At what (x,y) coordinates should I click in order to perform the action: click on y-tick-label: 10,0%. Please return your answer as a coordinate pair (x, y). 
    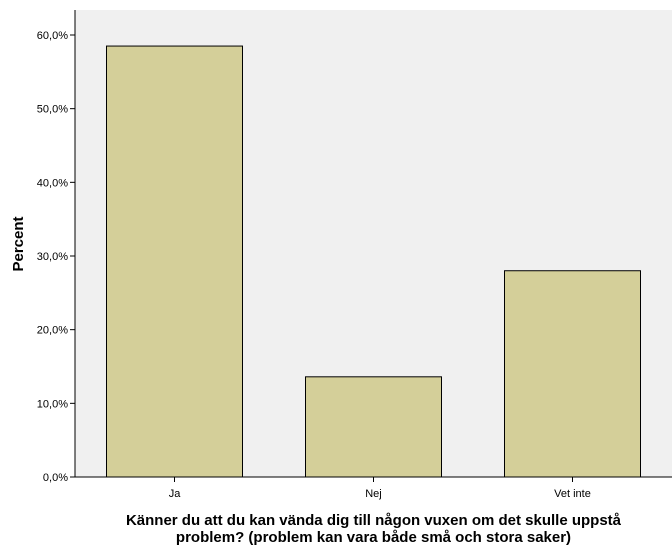
    Looking at the image, I should click on (52, 404).